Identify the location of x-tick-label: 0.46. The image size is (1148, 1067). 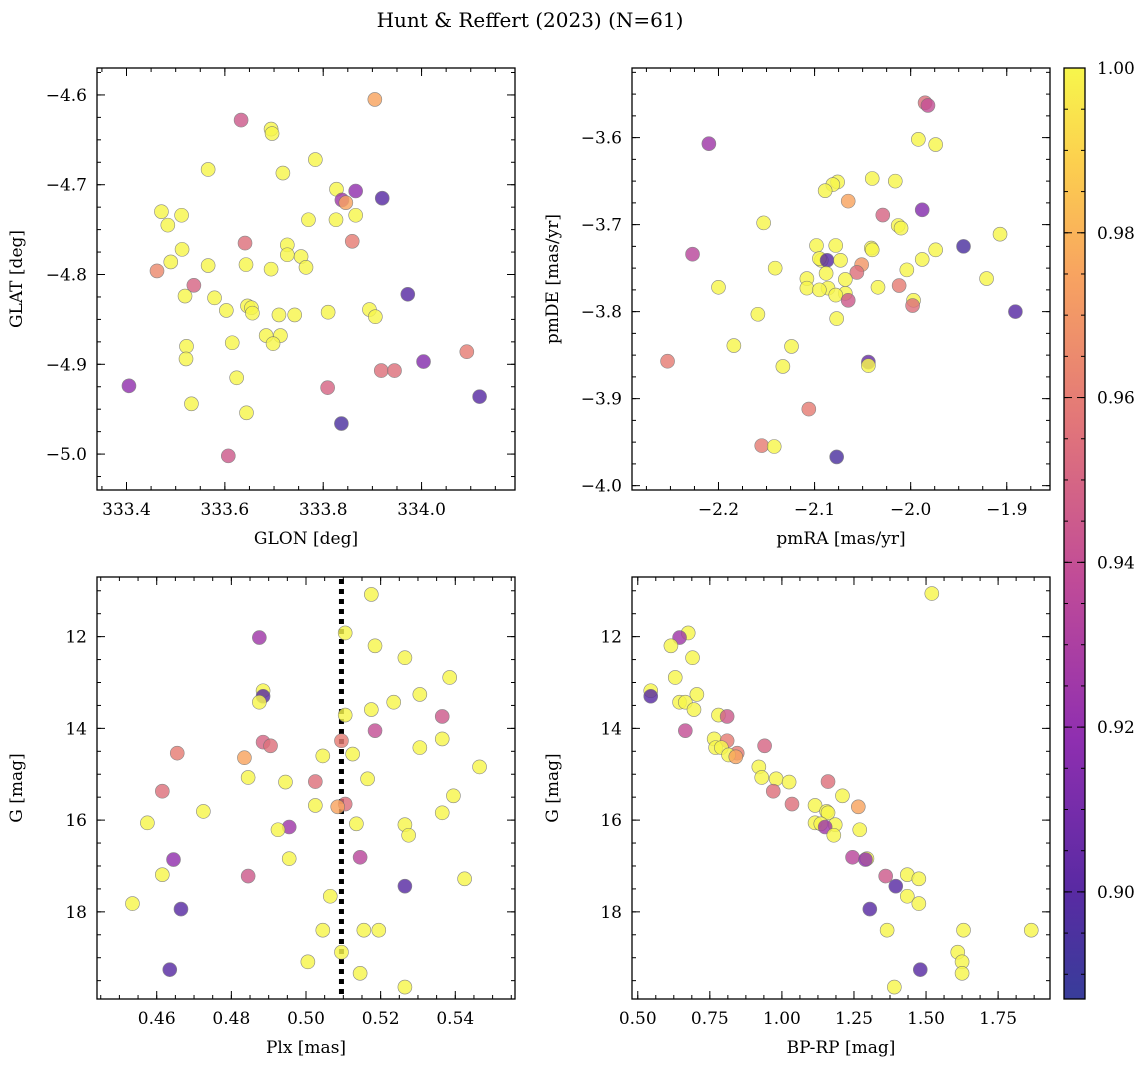
(157, 1019).